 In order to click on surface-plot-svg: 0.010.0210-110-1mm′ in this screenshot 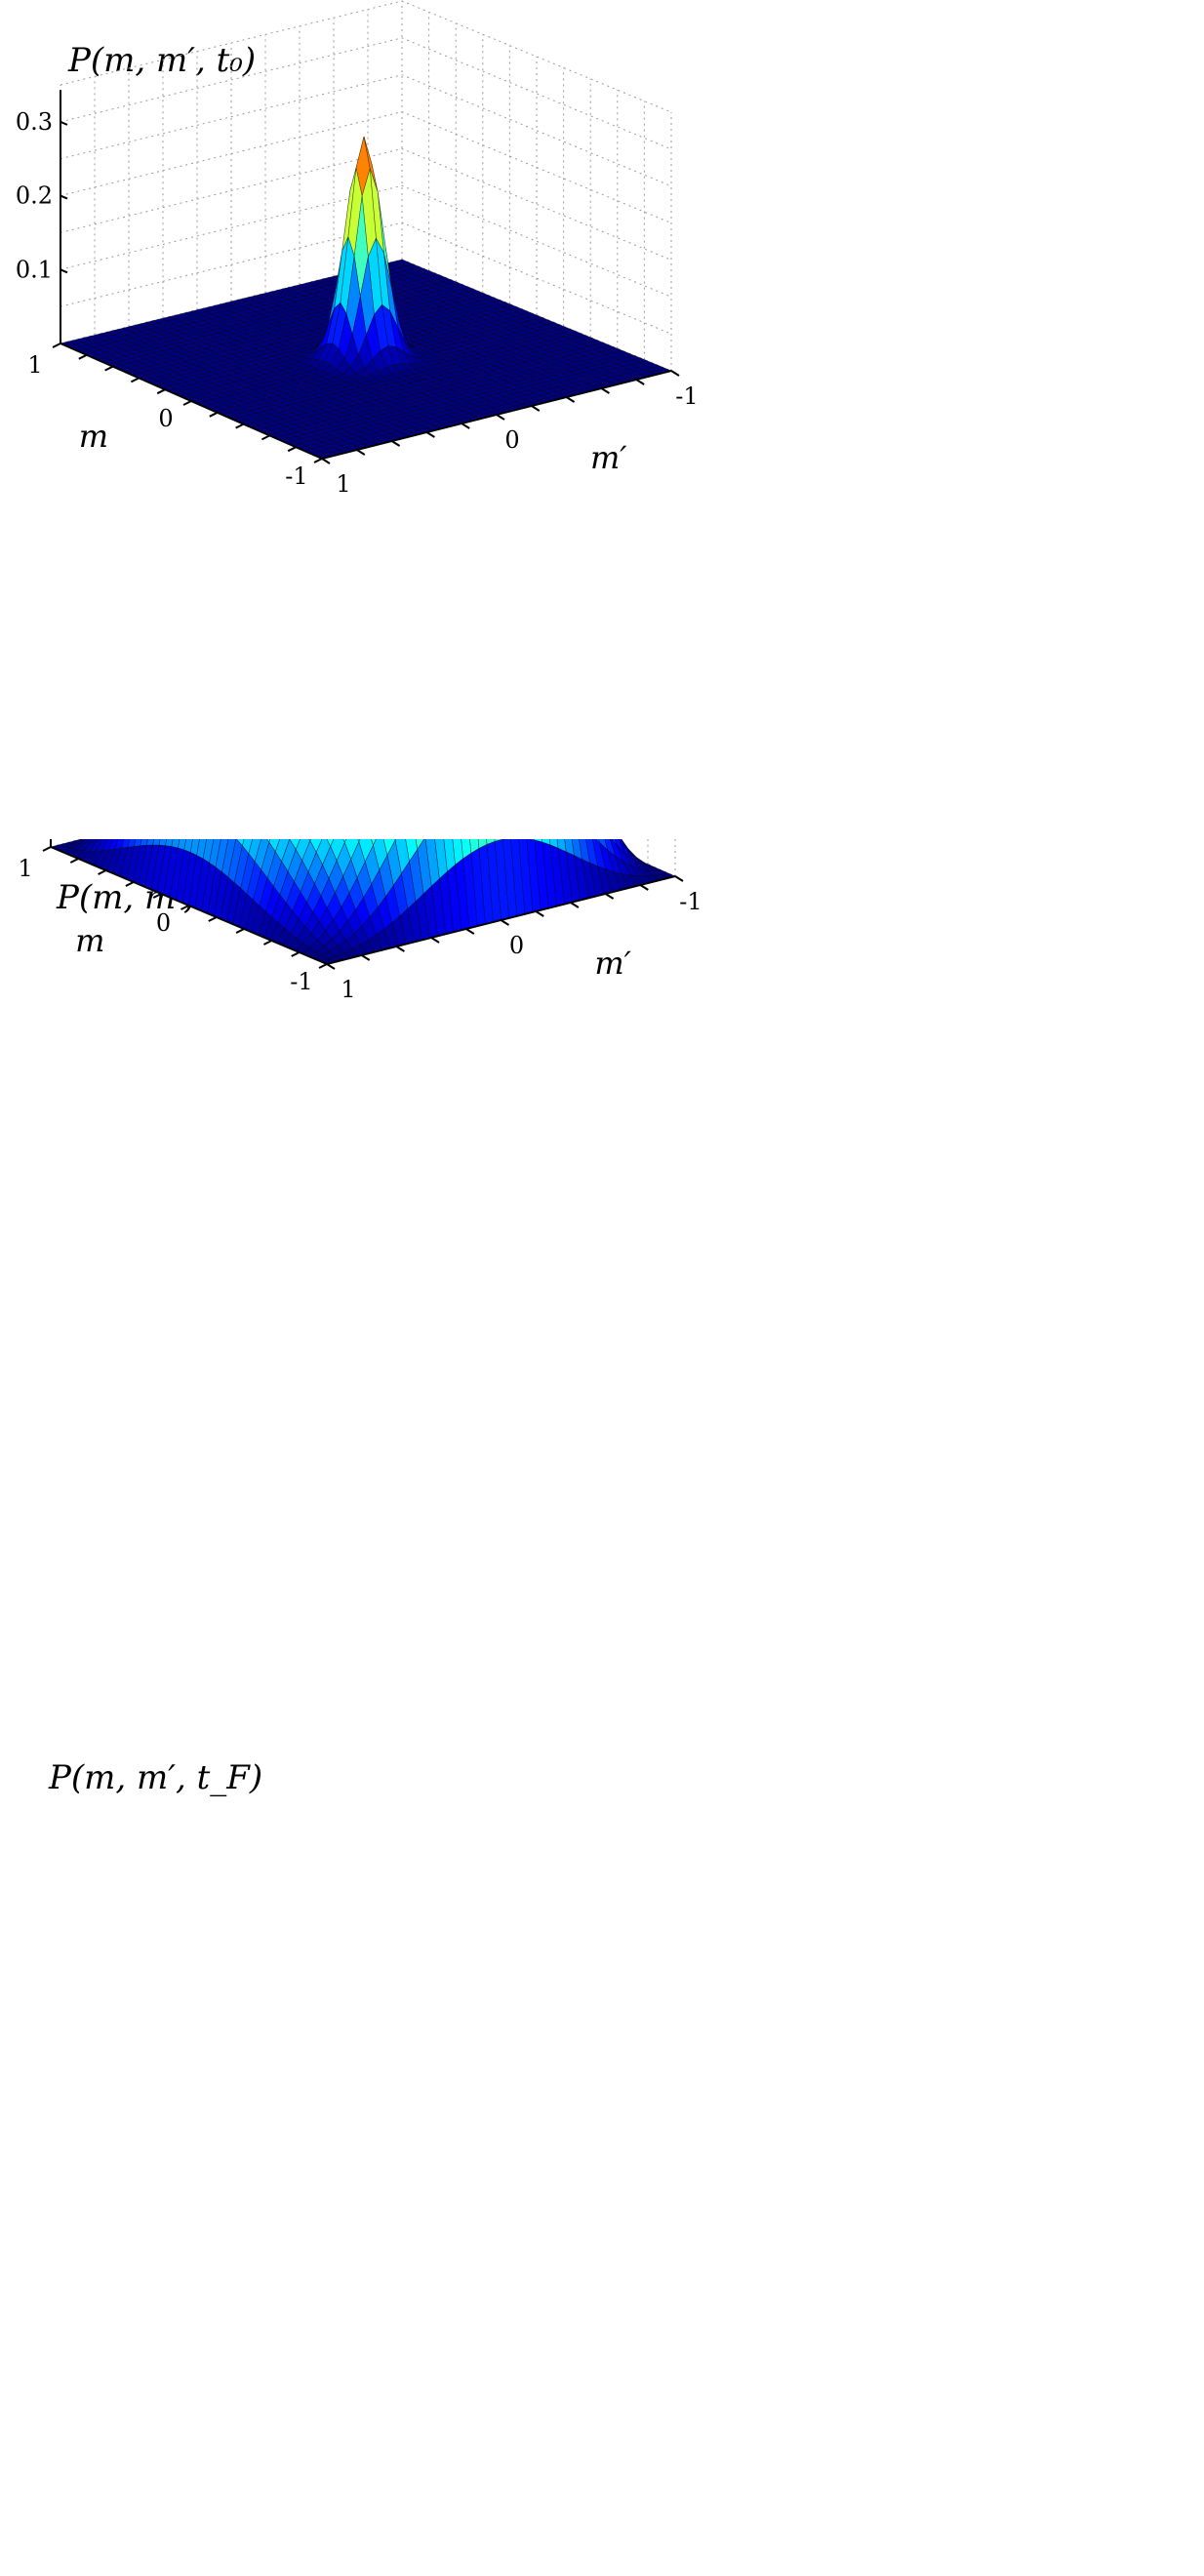, I will do `click(360, 921)`.